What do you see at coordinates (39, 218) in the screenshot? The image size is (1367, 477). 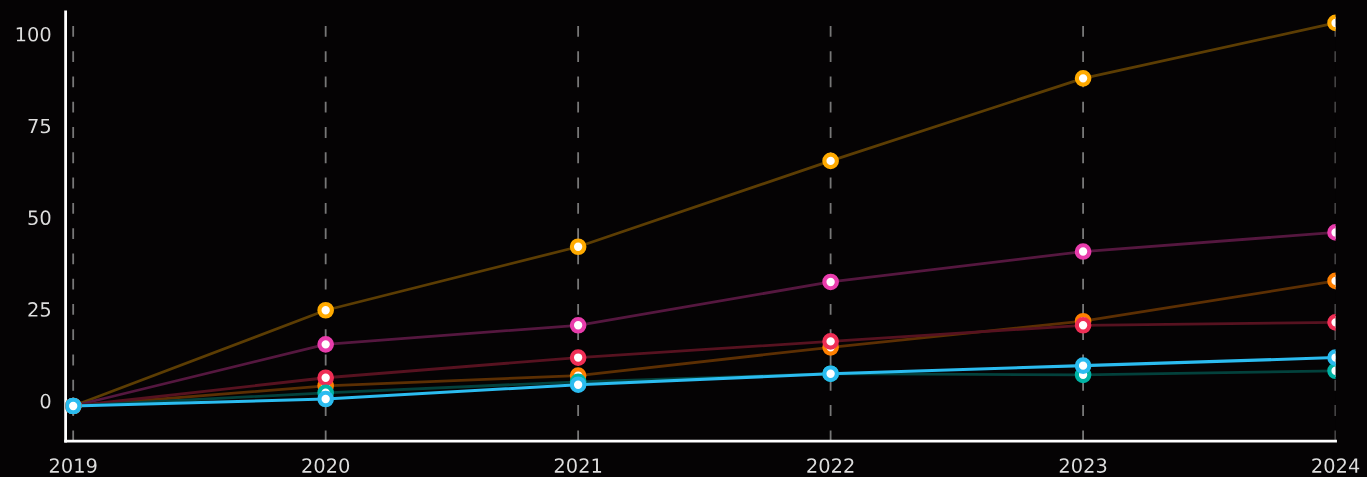 I see `y-tick-label: 50` at bounding box center [39, 218].